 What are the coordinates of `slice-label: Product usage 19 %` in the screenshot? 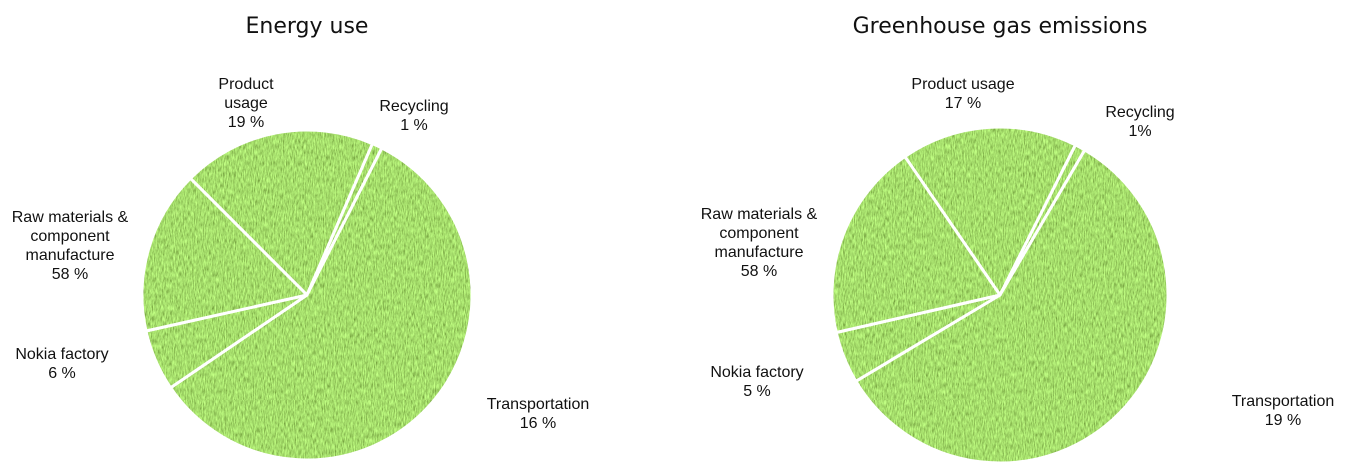 It's located at (246, 103).